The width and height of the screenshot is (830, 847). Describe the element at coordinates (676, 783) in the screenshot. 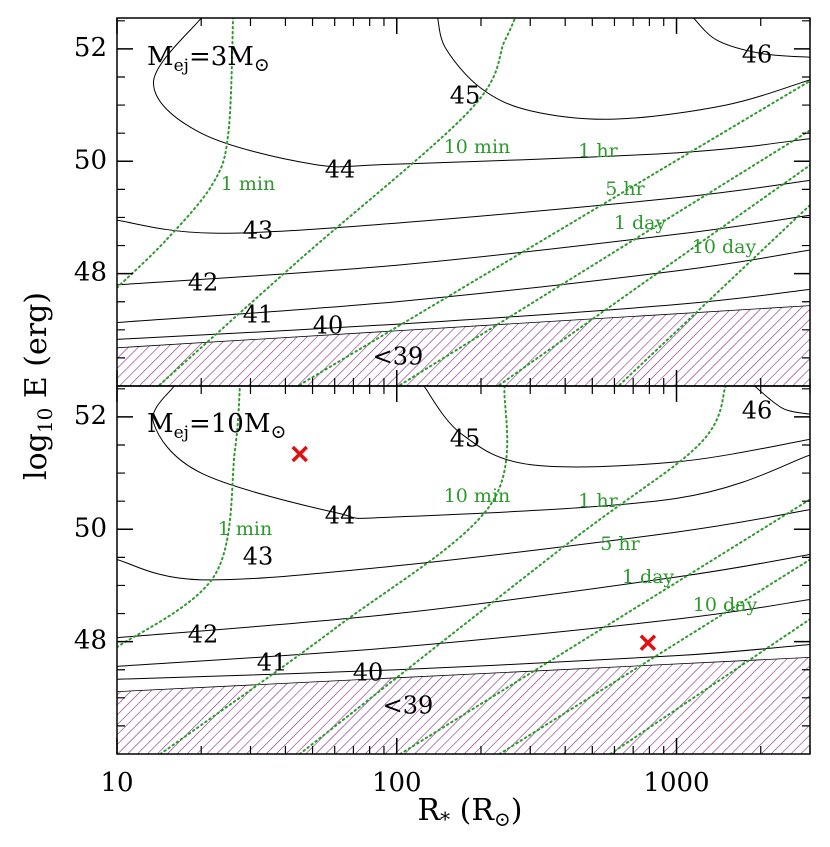

I see `x-tick-label: 1000` at that location.